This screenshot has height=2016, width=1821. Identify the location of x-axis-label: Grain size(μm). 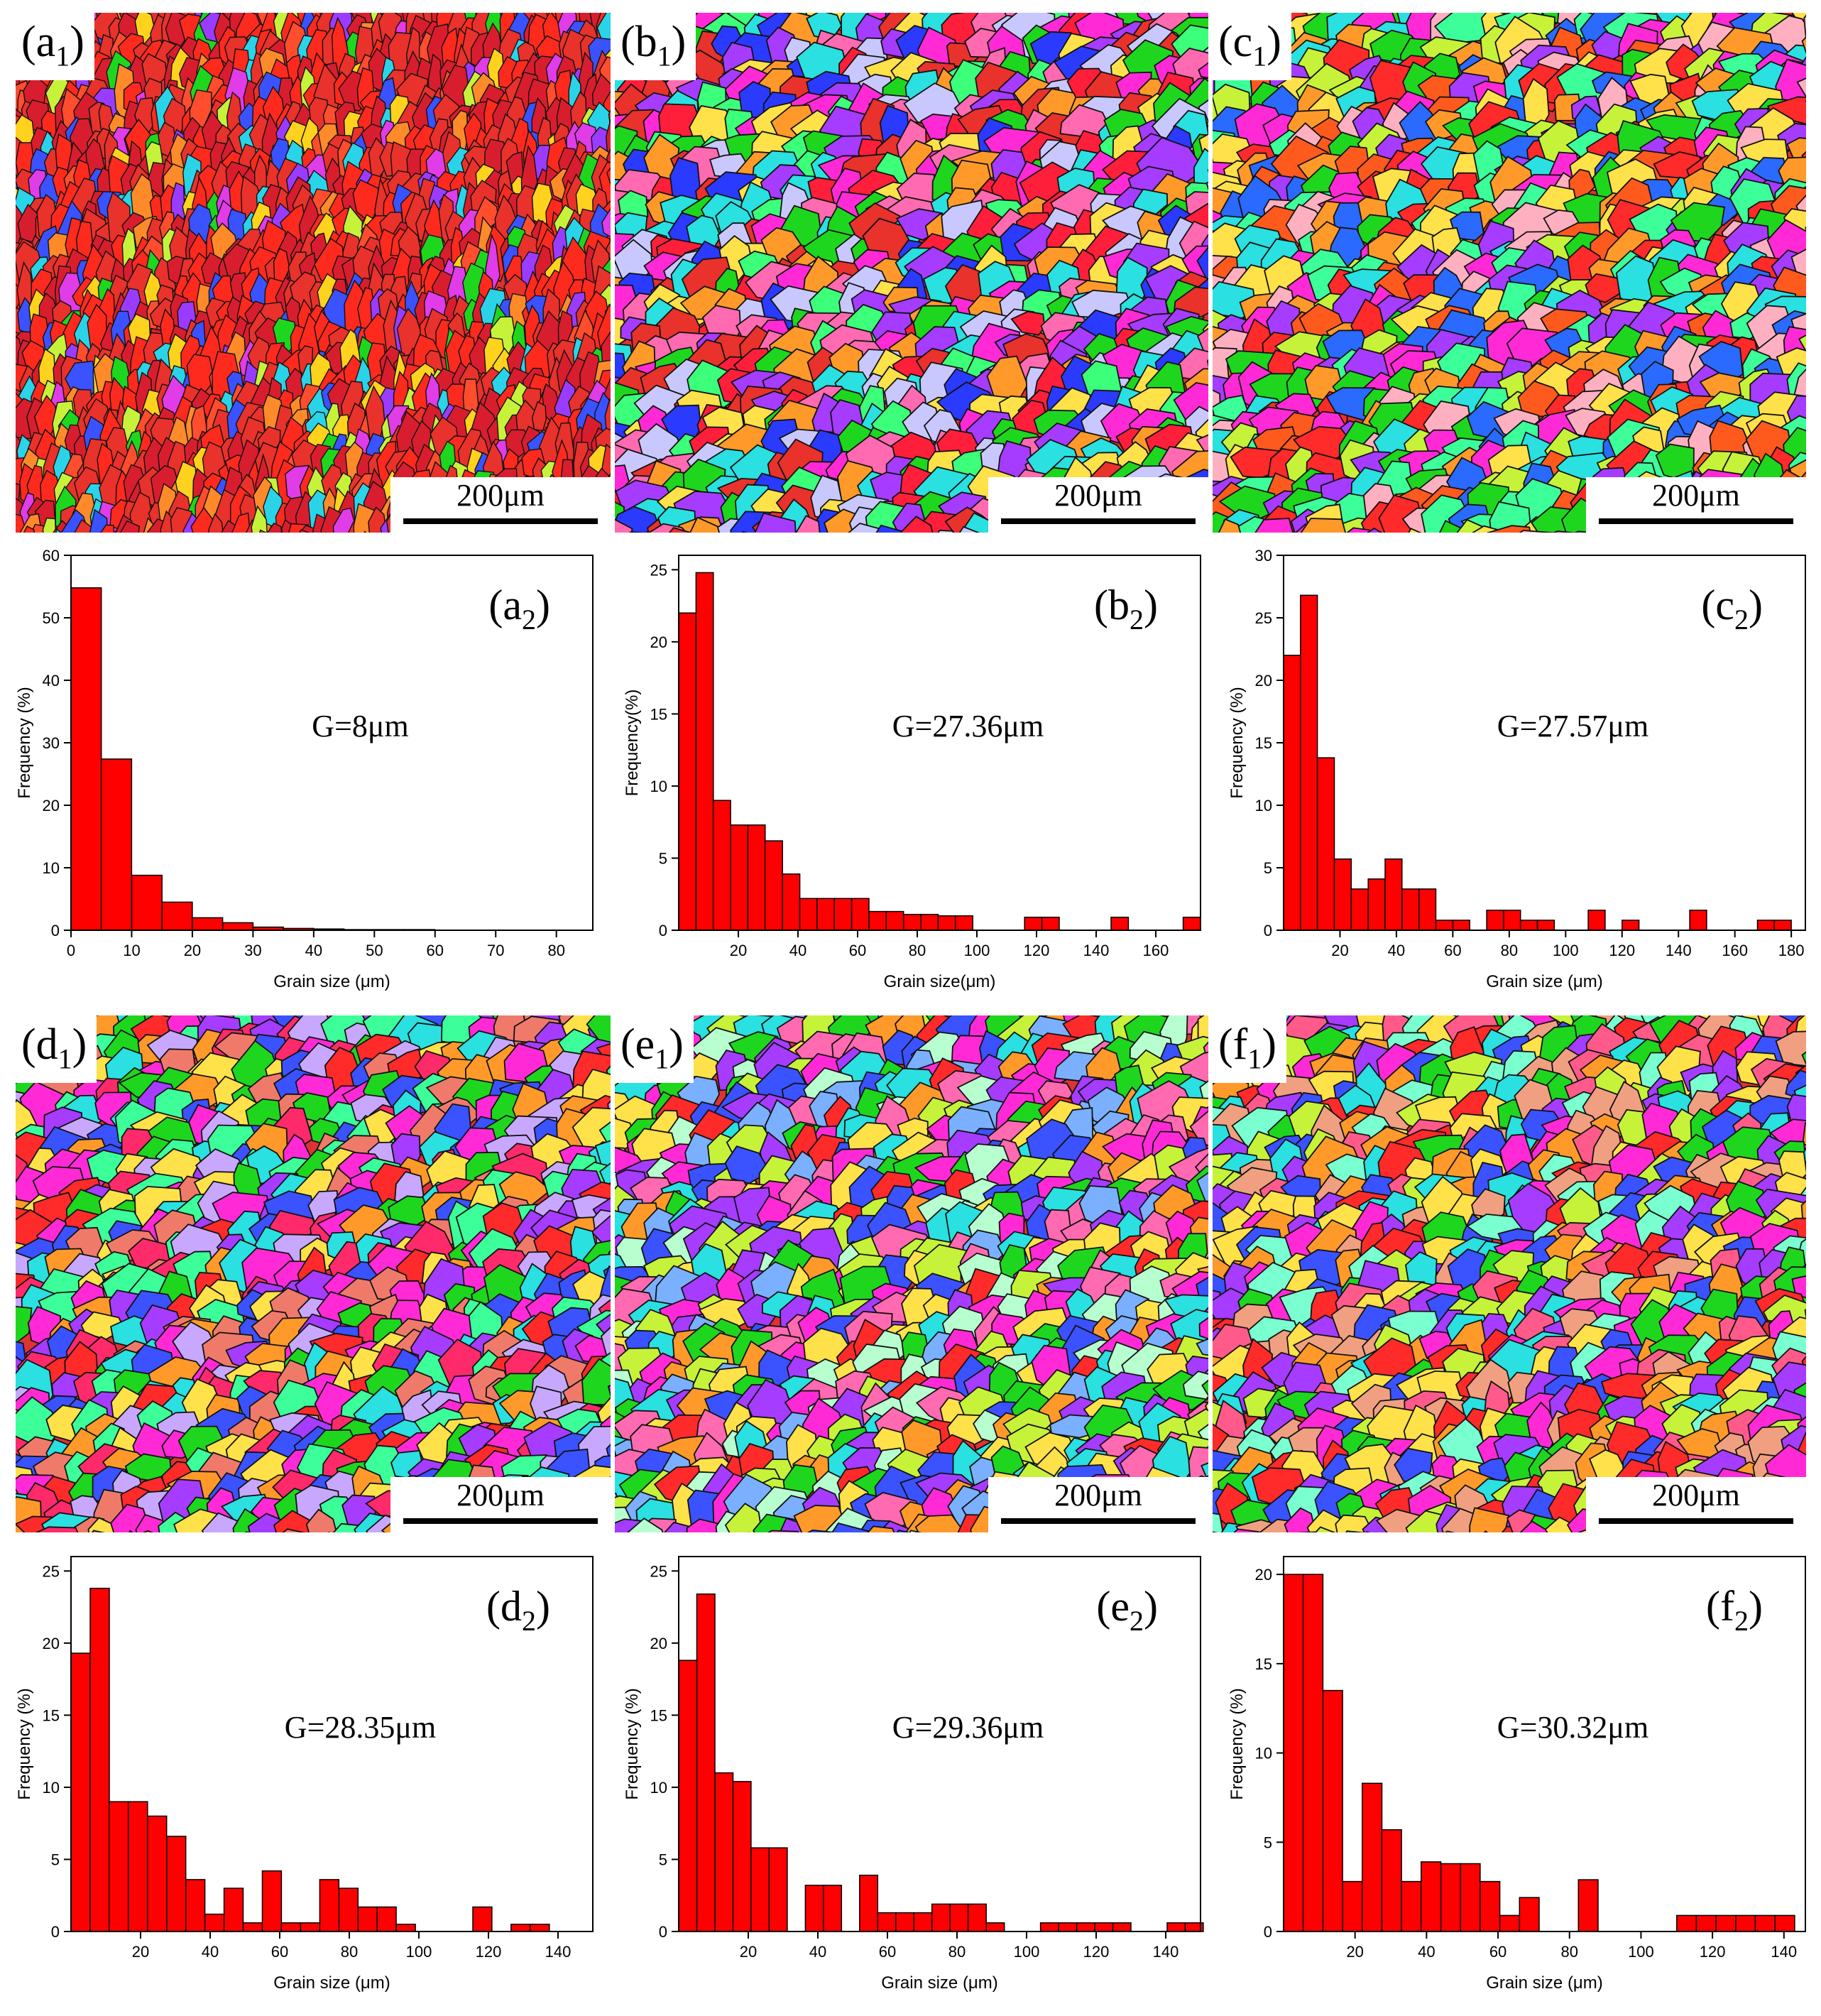
(940, 981).